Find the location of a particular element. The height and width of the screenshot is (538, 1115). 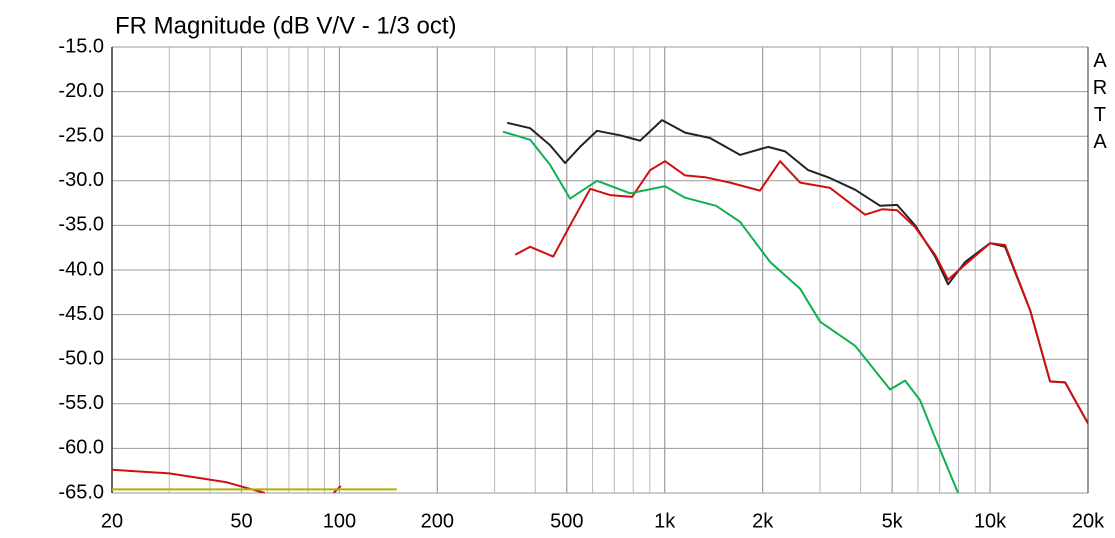

series-line is located at coordinates (189, 480).